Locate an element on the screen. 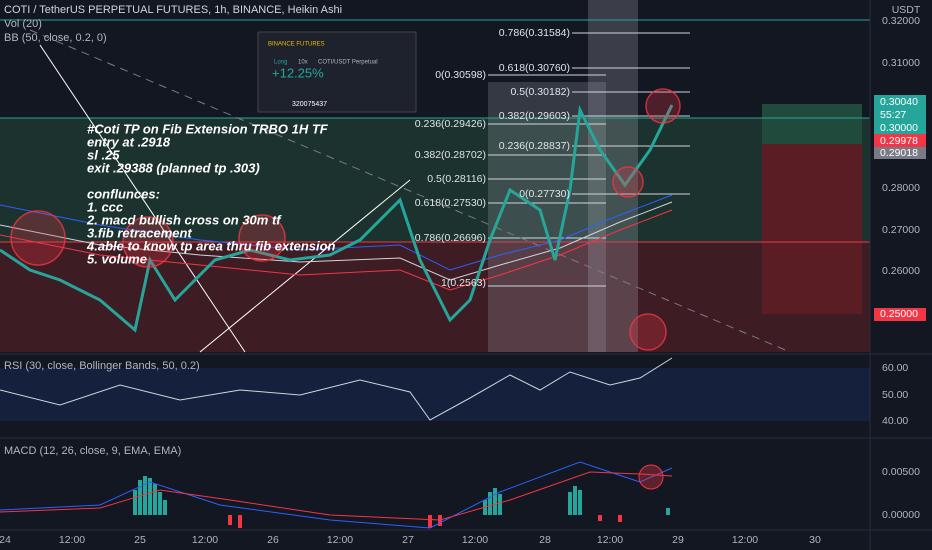 The image size is (932, 550). note-line: exit .29388 (planned tp .303) is located at coordinates (173, 167).